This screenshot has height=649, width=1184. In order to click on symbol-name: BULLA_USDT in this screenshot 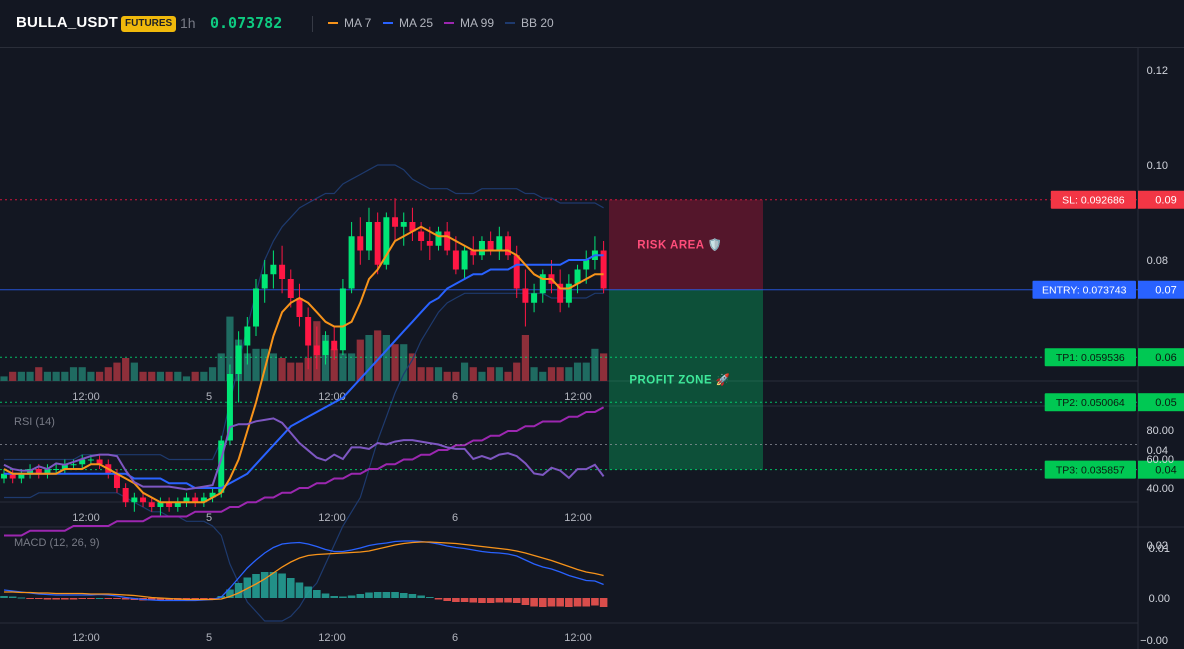, I will do `click(67, 22)`.